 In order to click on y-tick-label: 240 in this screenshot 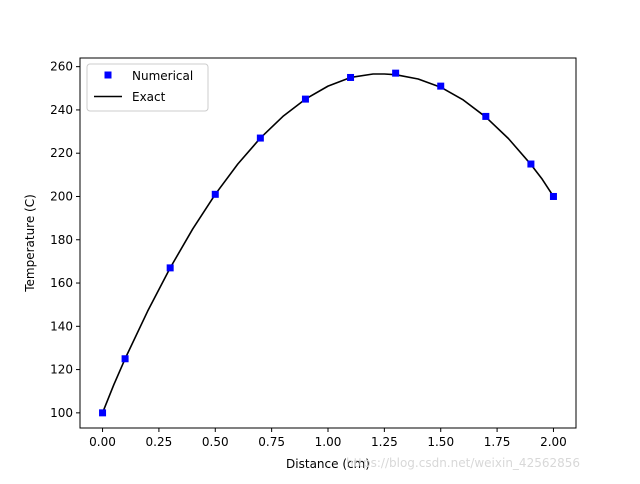, I will do `click(61, 110)`.